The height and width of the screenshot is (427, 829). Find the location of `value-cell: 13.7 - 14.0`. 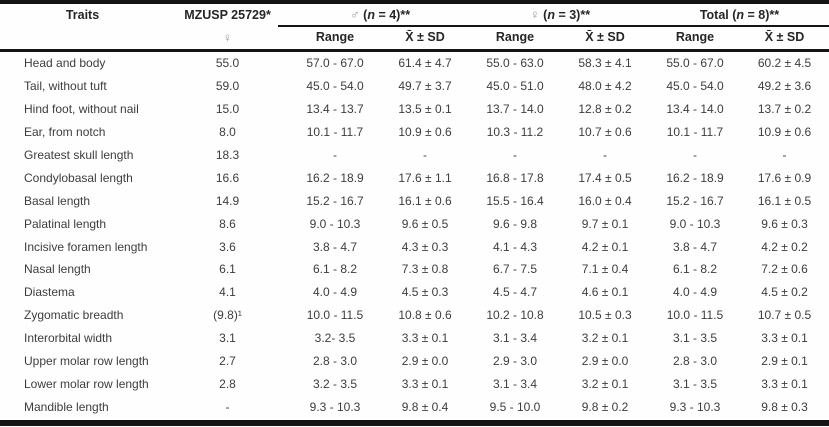

value-cell: 13.7 - 14.0 is located at coordinates (515, 109).